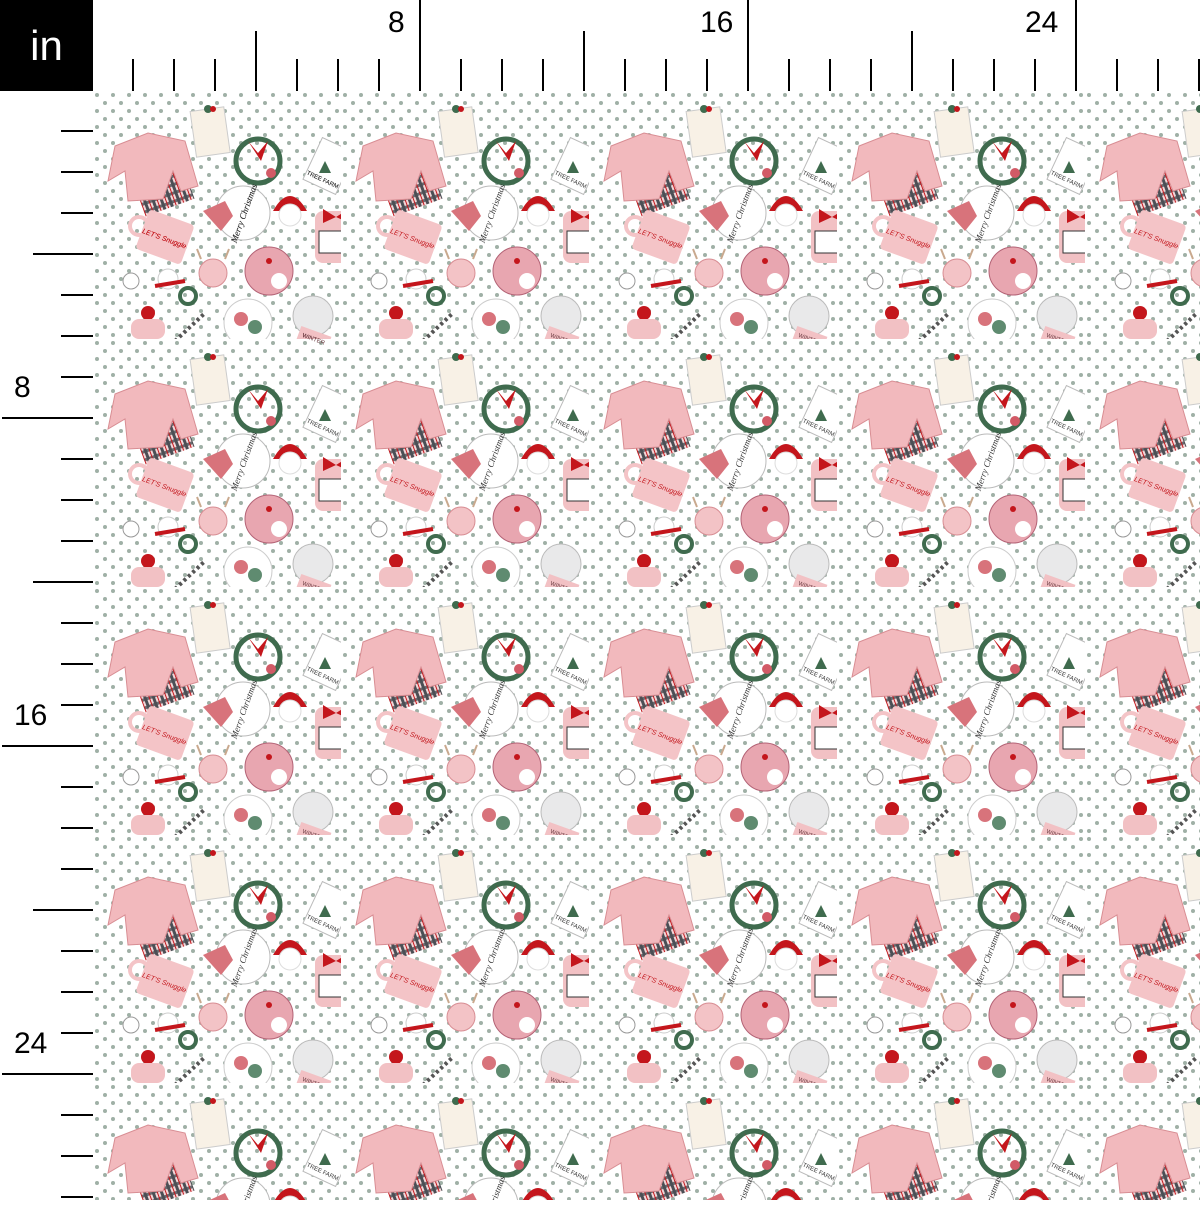 Image resolution: width=1200 pixels, height=1205 pixels. I want to click on top-label-8: 8, so click(396, 22).